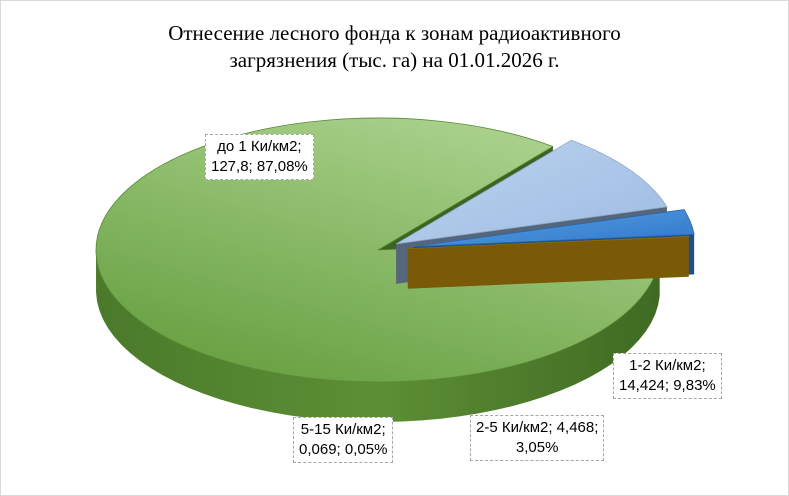 This screenshot has width=789, height=496. I want to click on slice-label-2-5: 2-5 Ки/км2; 4,468; 3,05%, so click(537, 438).